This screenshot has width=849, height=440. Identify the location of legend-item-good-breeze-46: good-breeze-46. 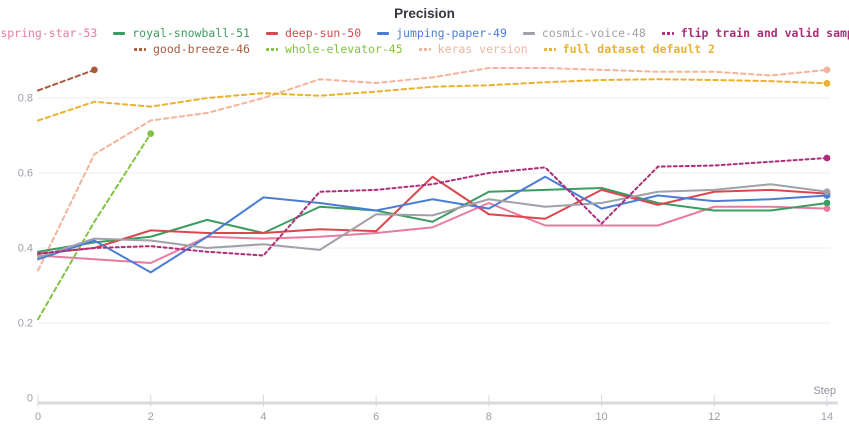
(192, 49).